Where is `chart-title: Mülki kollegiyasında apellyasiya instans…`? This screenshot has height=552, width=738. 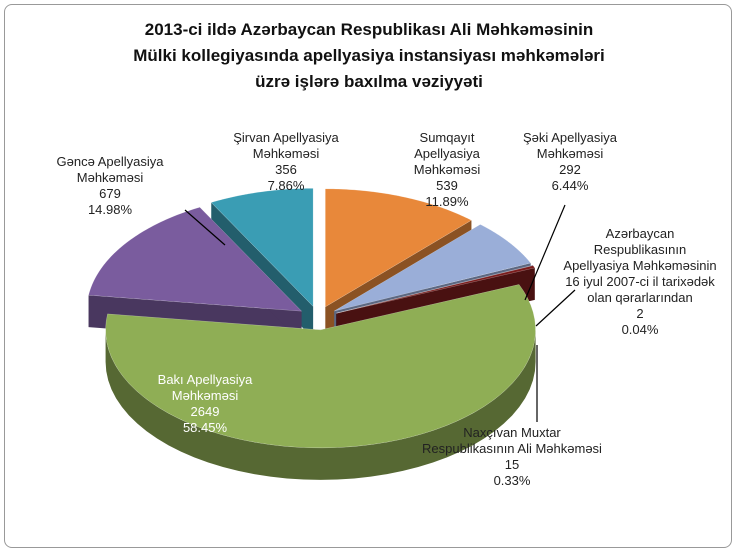
chart-title: Mülki kollegiyasında apellyasiya instans… is located at coordinates (369, 55).